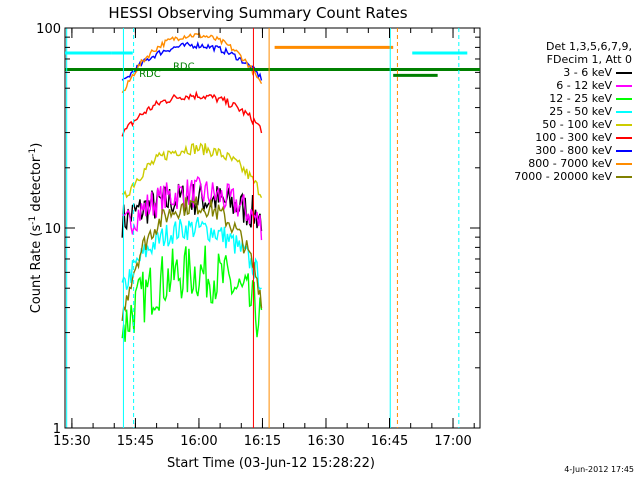  What do you see at coordinates (271, 463) in the screenshot?
I see `x-axis-label: Start Time (03-Jun-12 15:28:22)` at bounding box center [271, 463].